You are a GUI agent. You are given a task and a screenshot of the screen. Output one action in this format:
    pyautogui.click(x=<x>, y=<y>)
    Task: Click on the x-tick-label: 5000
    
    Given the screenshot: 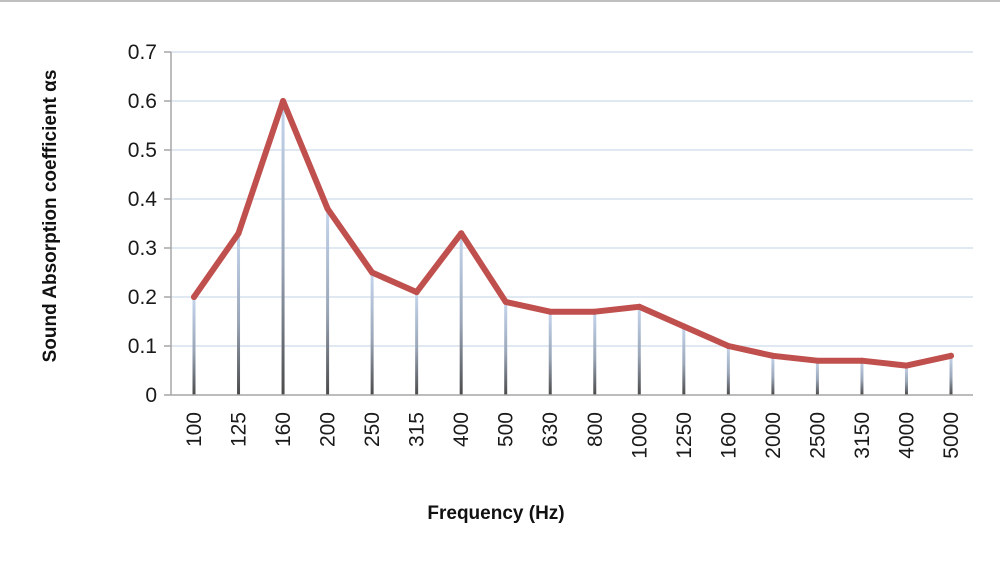 What is the action you would take?
    pyautogui.click(x=951, y=435)
    